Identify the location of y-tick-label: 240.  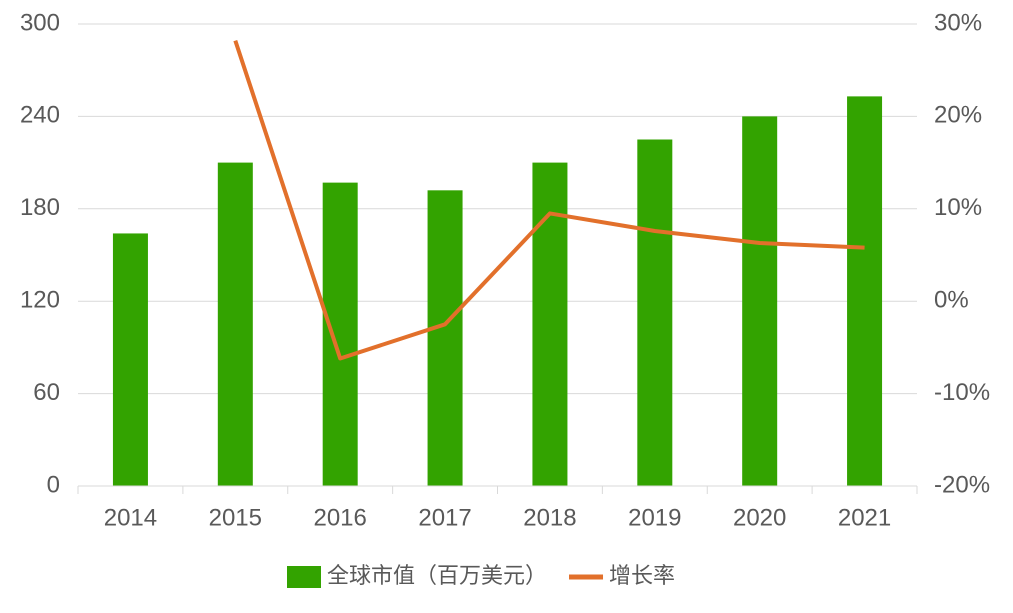
(40, 115).